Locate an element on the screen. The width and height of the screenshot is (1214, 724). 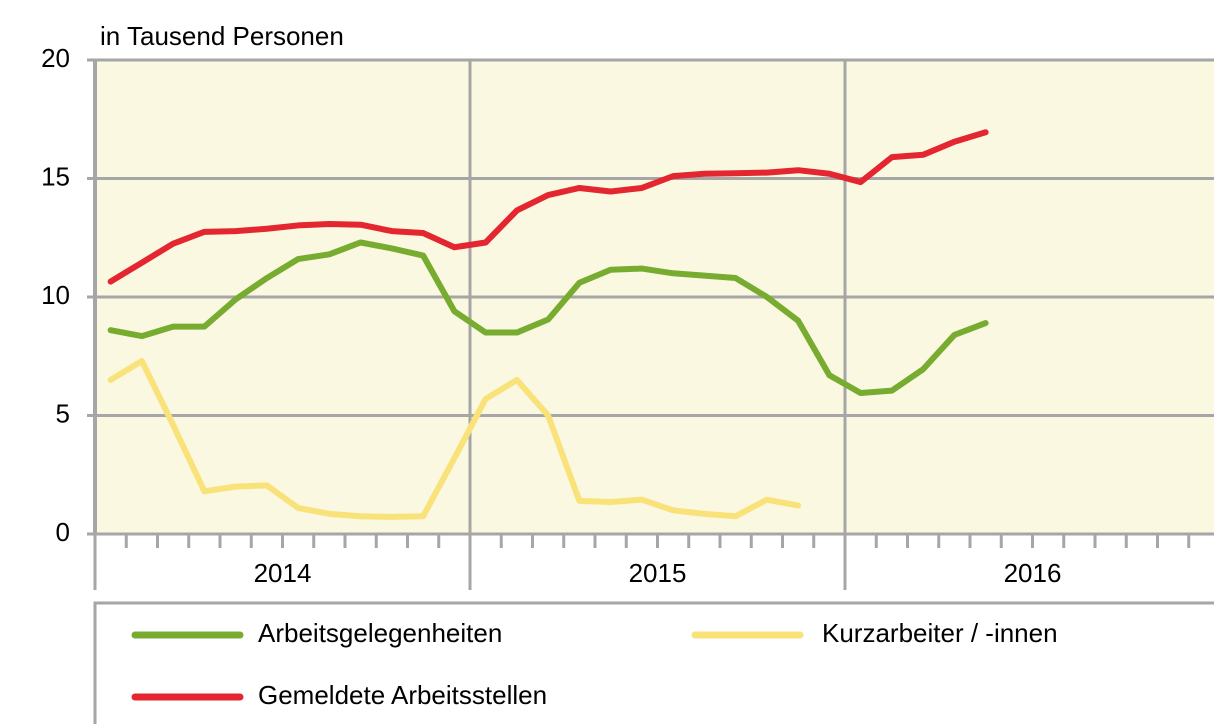
legend-label: Arbeitsgelegenheiten is located at coordinates (380, 633).